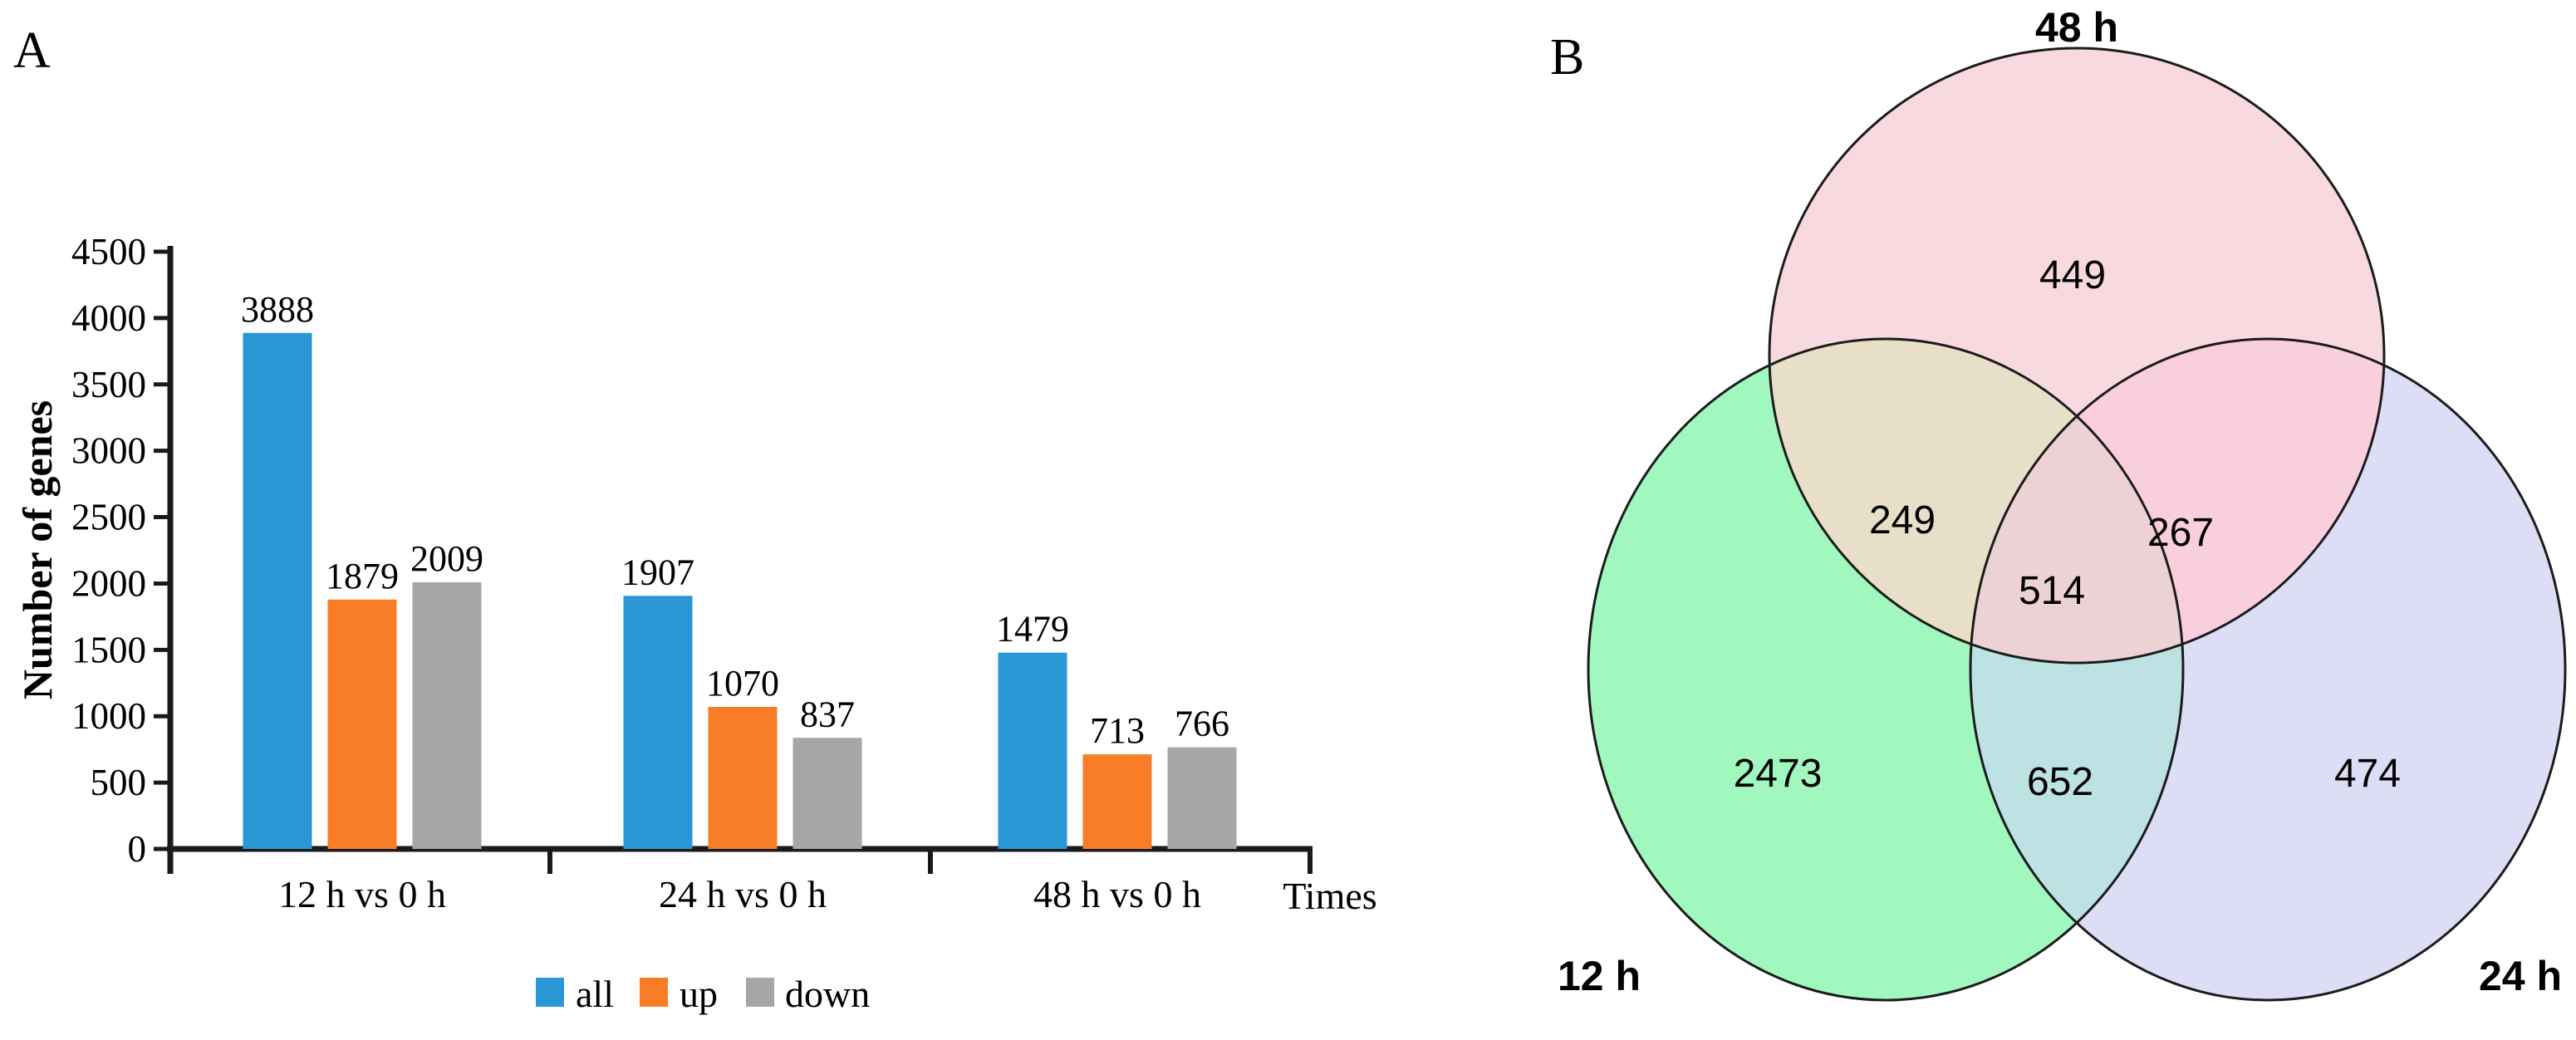  What do you see at coordinates (277, 309) in the screenshot?
I see `bar-value-label: 3888` at bounding box center [277, 309].